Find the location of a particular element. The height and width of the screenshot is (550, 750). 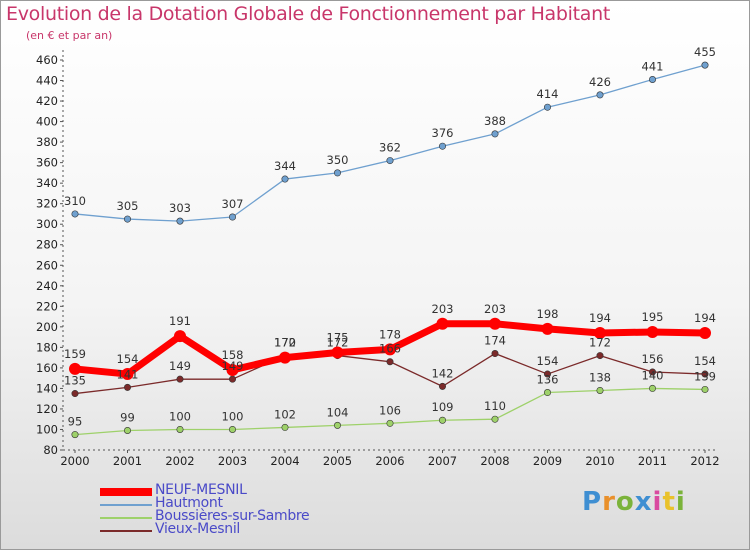

legend-swatch-hautmont is located at coordinates (126, 505).